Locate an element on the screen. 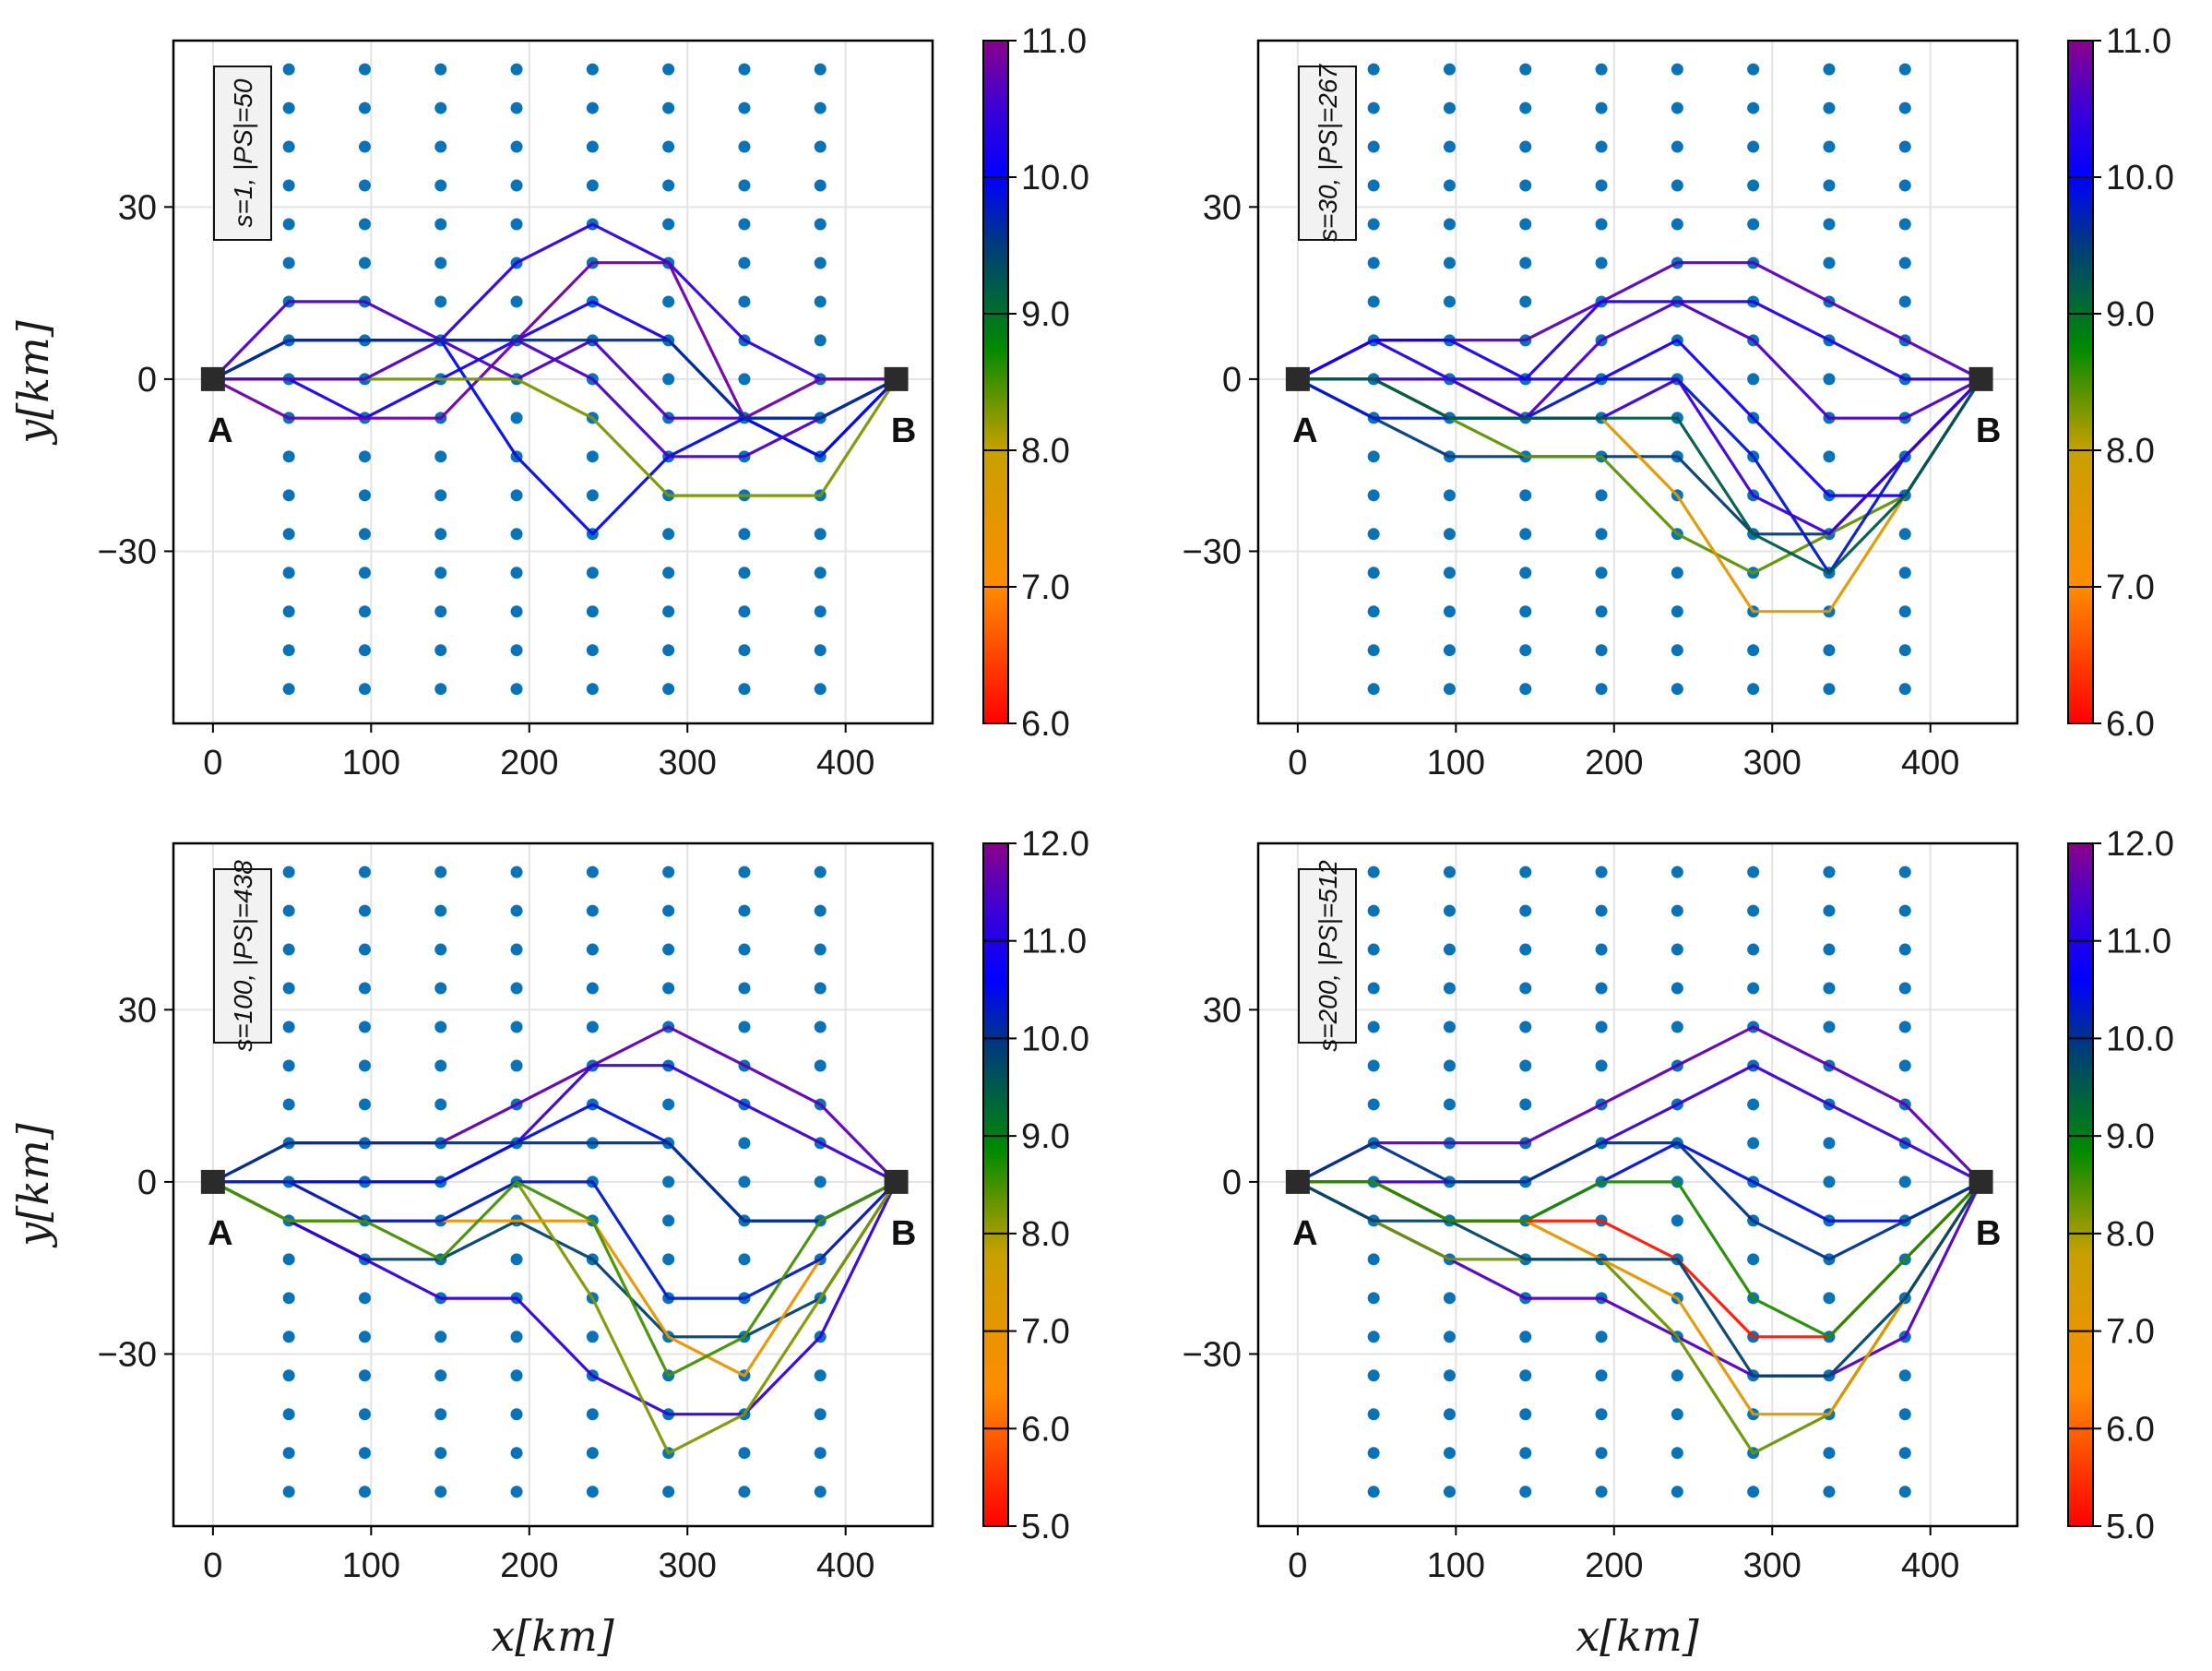 The image size is (2212, 1671). endpoint-marker-b is located at coordinates (1980, 379).